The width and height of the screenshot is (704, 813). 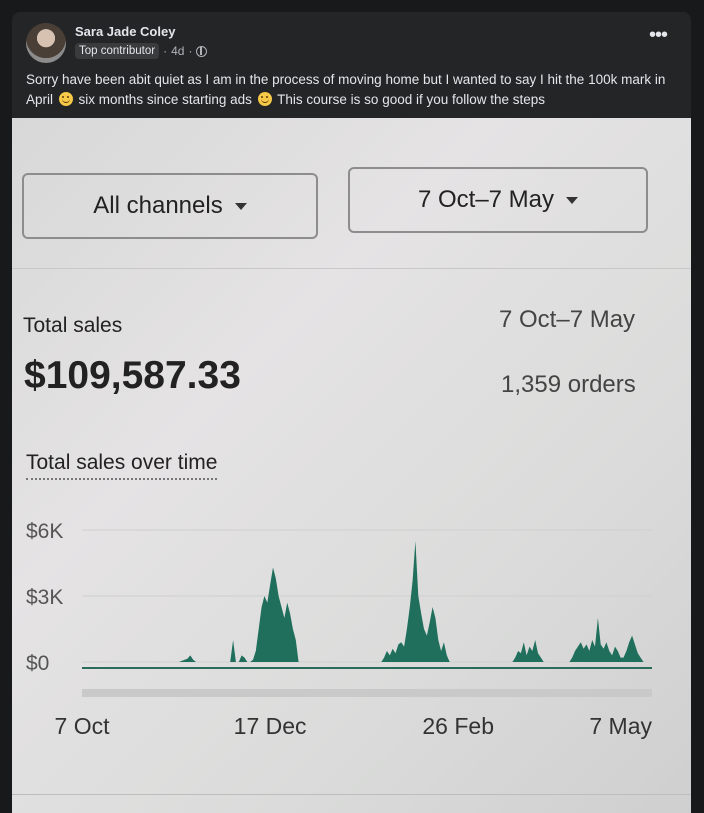 What do you see at coordinates (83, 726) in the screenshot?
I see `x-tick-label: 7 Oct` at bounding box center [83, 726].